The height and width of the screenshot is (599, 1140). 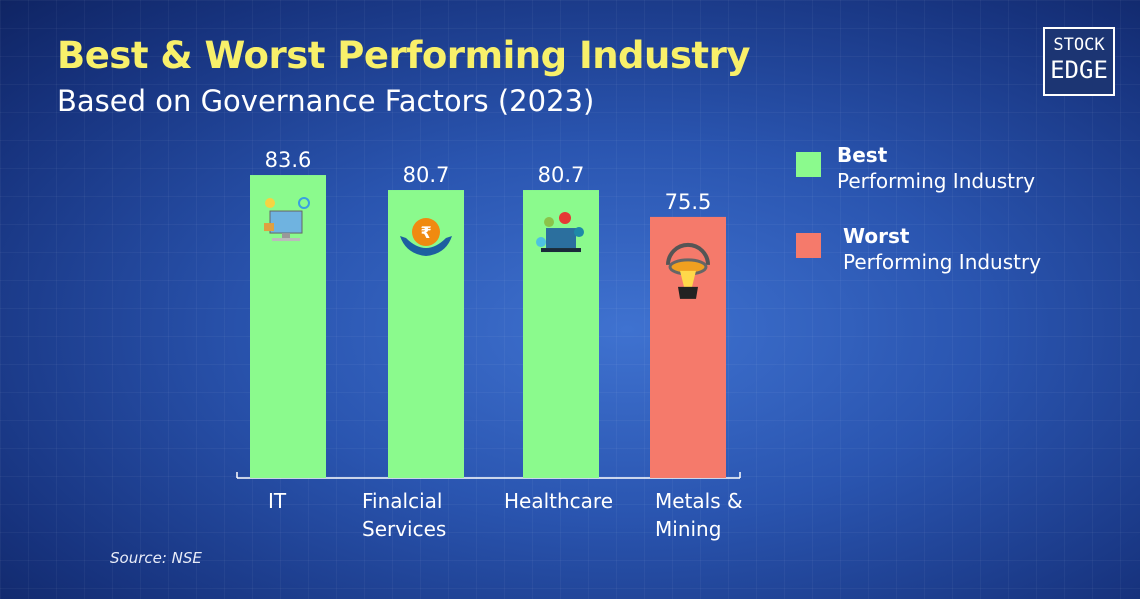 I want to click on bar-worst, so click(x=688, y=347).